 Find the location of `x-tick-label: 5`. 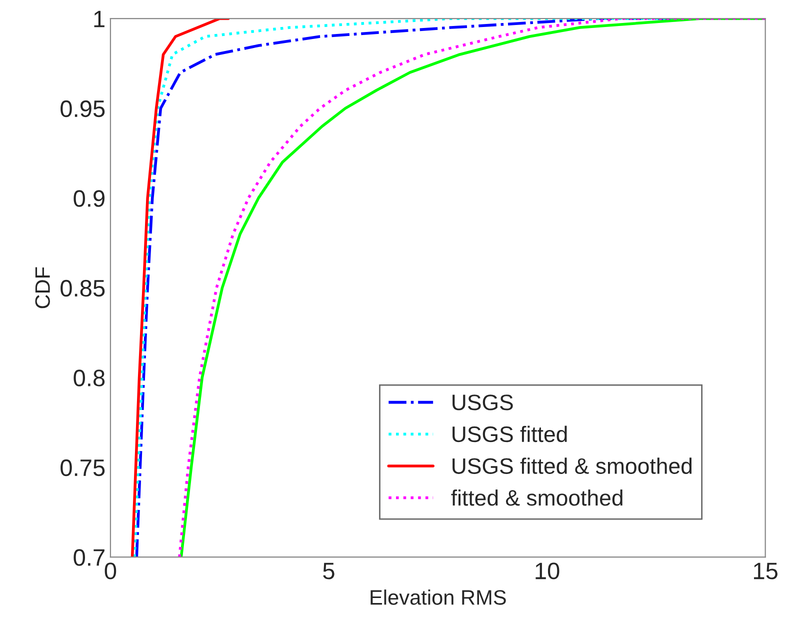

x-tick-label: 5 is located at coordinates (328, 571).